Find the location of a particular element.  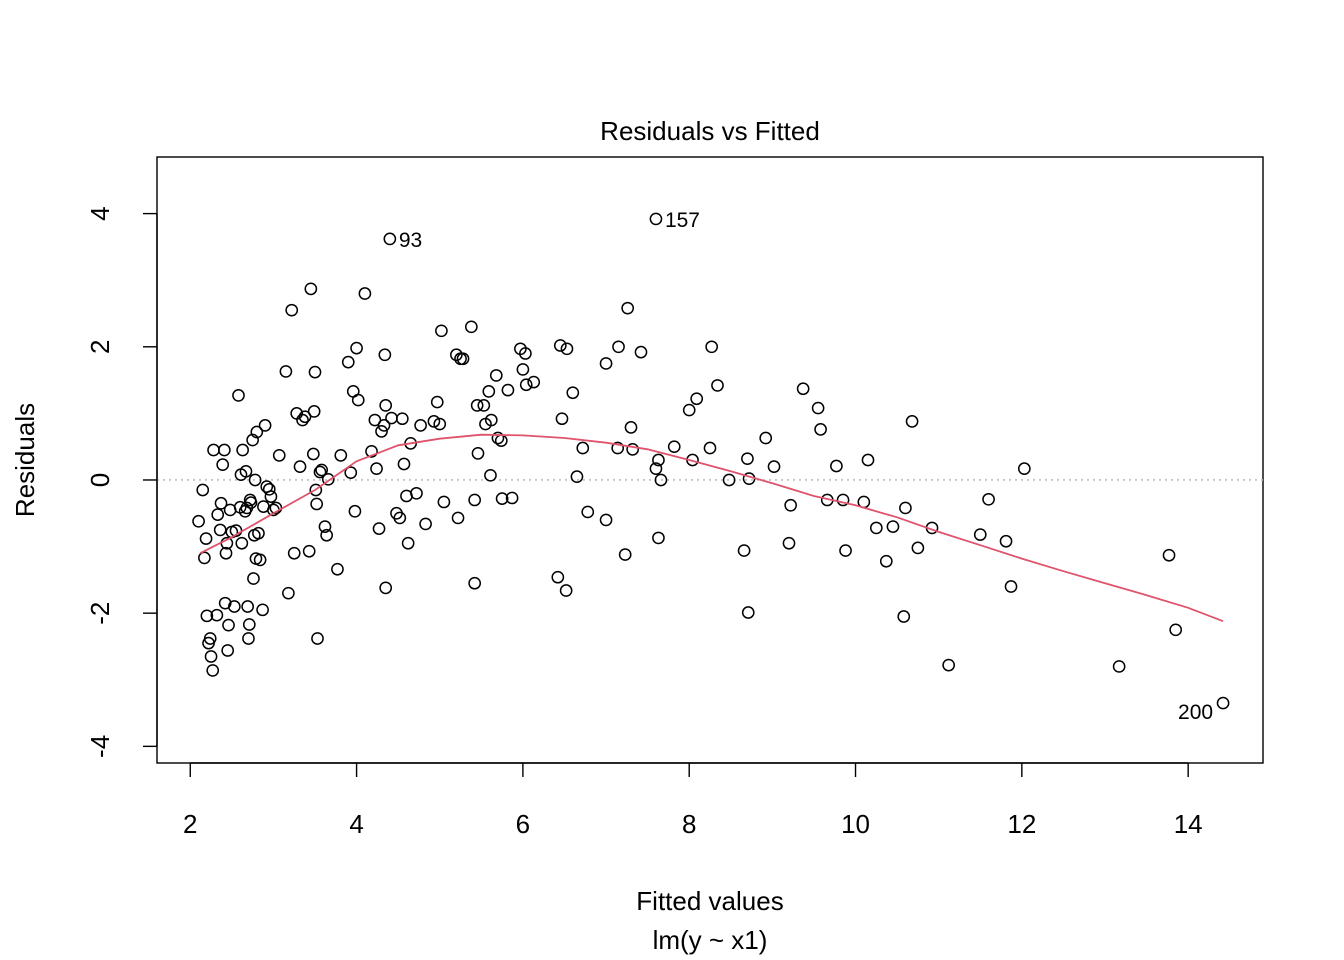

x-tick-label: 2 is located at coordinates (190, 824).